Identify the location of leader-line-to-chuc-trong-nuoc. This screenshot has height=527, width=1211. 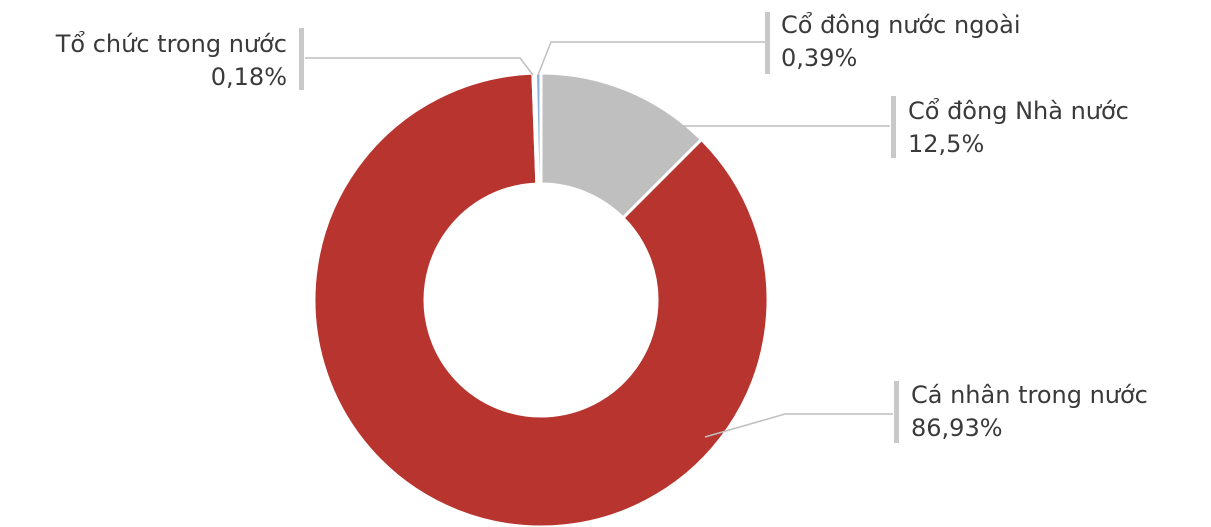
(419, 66).